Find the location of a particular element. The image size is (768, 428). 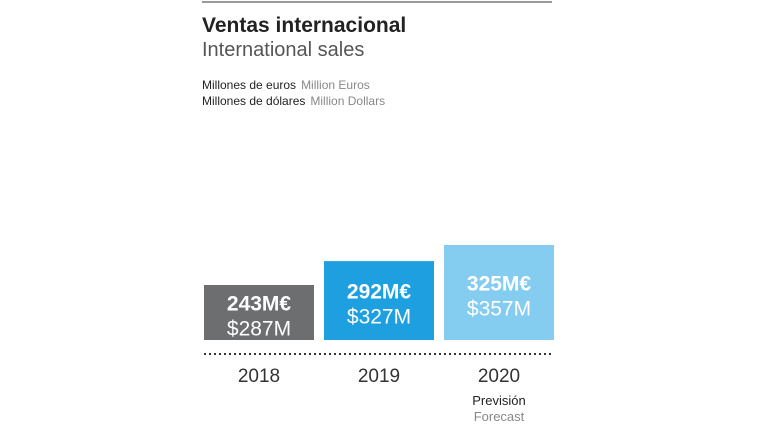

forecast-label-es: Previsión is located at coordinates (498, 400).